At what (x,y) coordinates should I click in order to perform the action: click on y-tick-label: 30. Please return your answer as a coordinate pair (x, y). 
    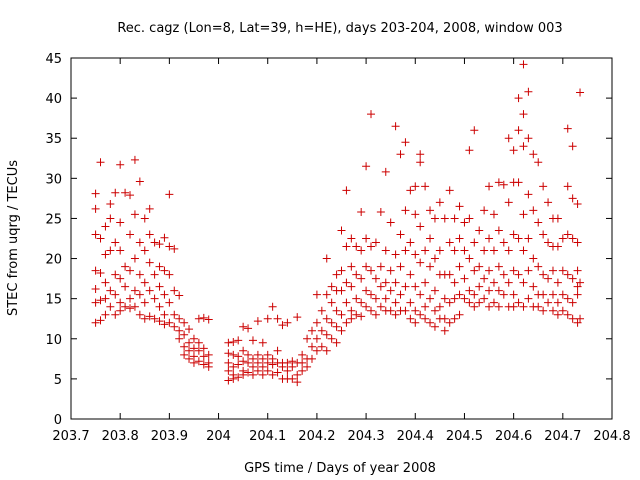
    Looking at the image, I should click on (53, 179).